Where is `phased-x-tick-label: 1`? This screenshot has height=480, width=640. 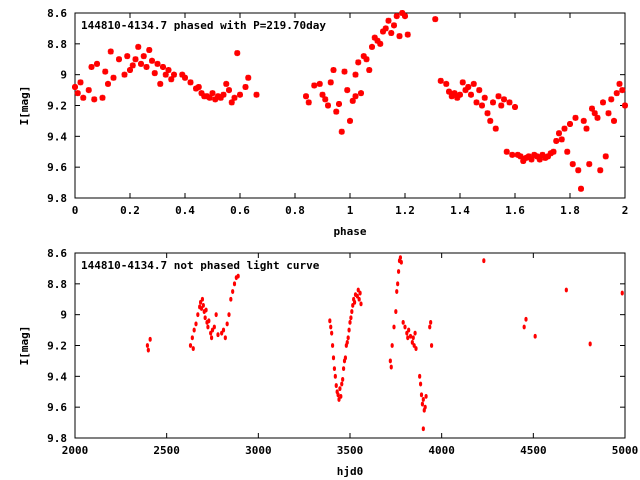
phased-x-tick-label: 1 is located at coordinates (350, 210).